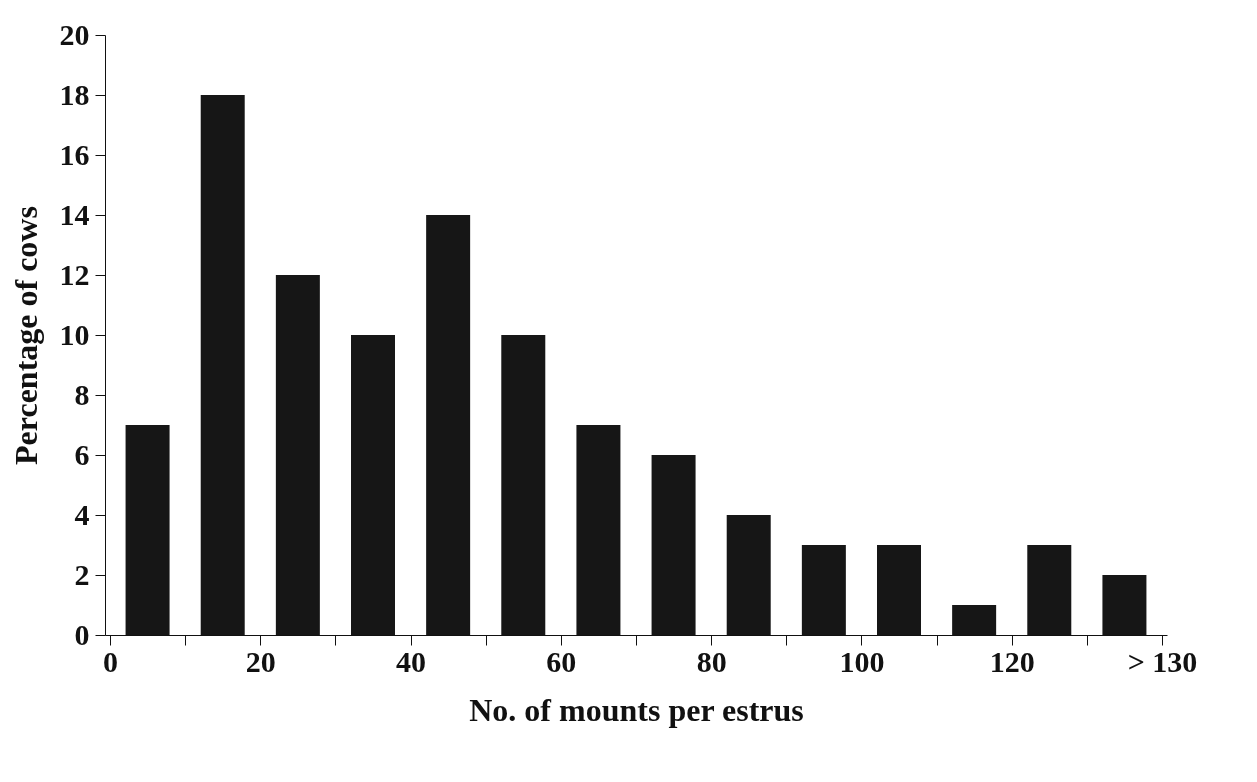 The height and width of the screenshot is (782, 1257). I want to click on y-tick-label: 12, so click(74, 274).